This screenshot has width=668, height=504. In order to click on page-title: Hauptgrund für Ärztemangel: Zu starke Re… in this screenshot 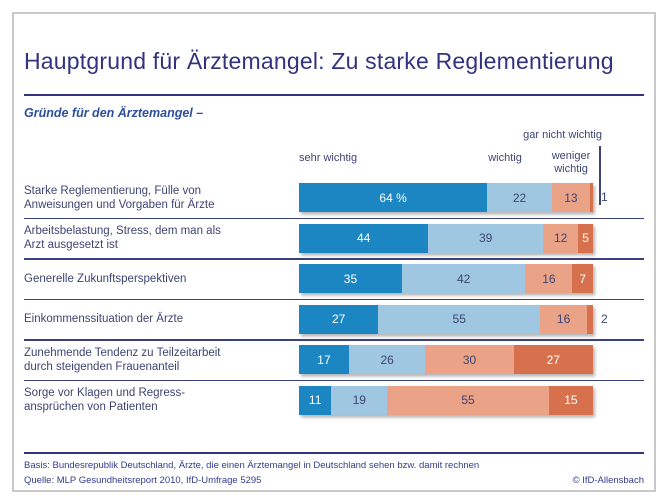, I will do `click(319, 61)`.